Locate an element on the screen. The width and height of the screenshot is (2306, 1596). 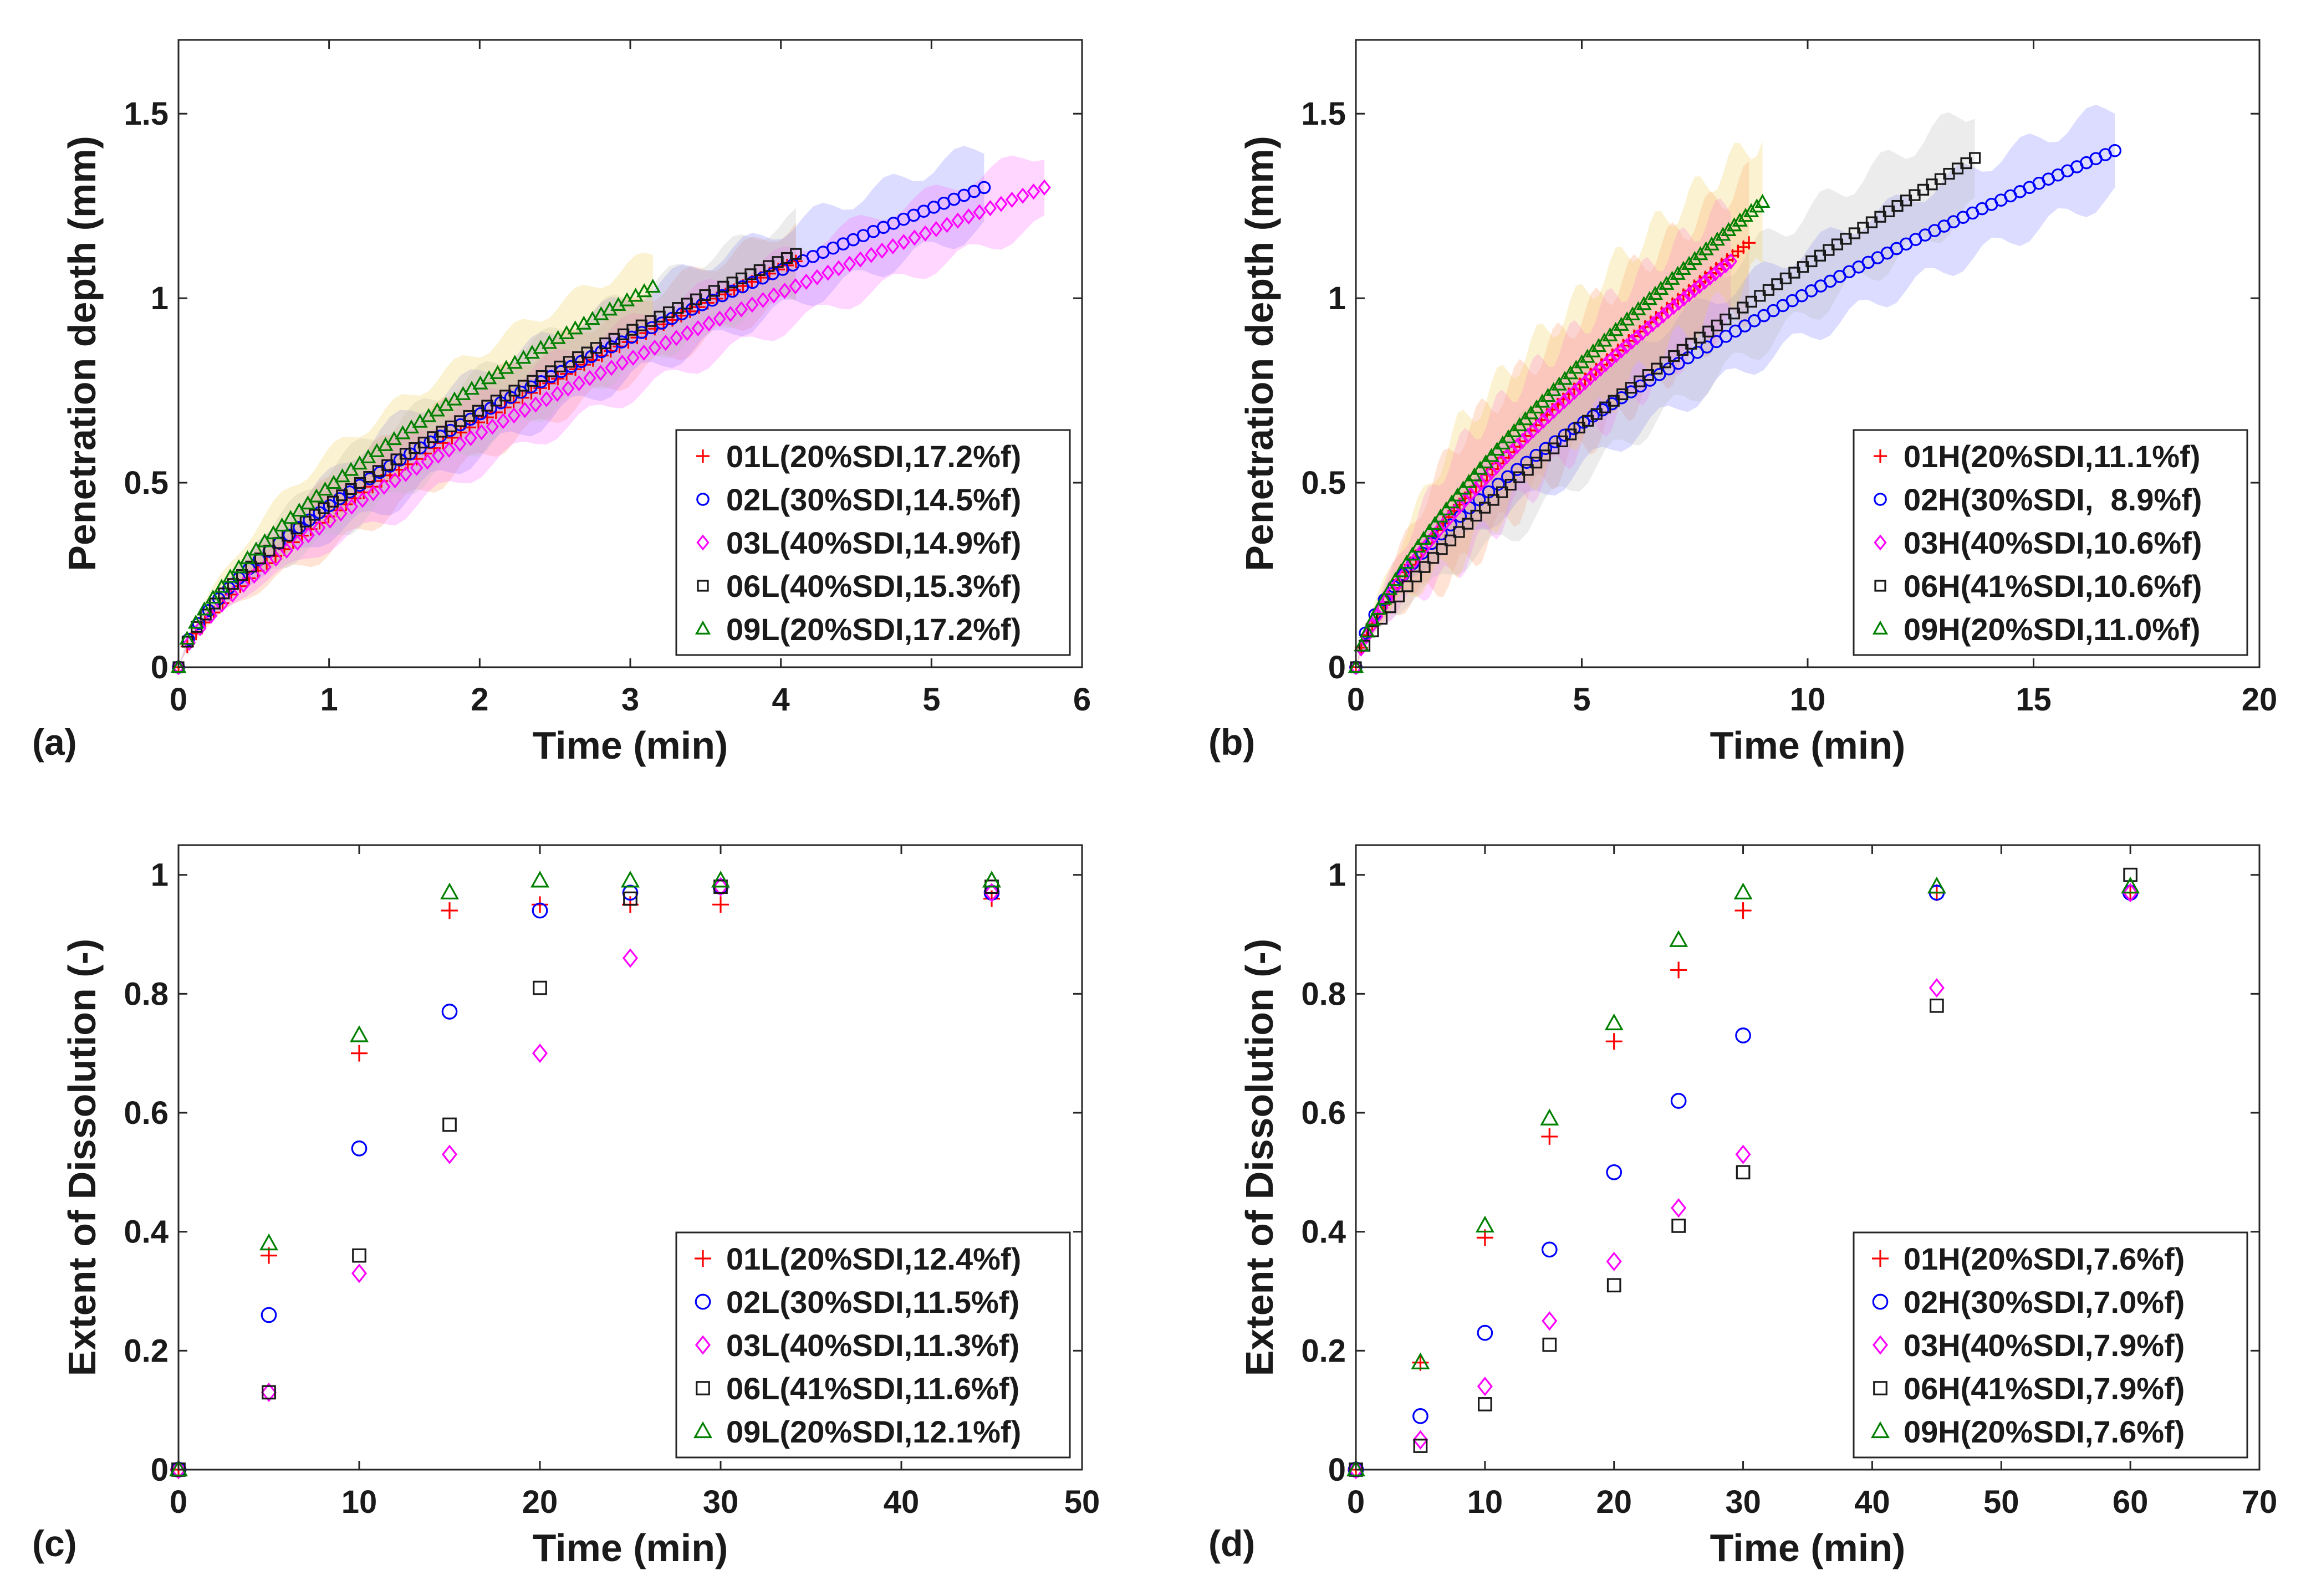
legend-label: 02H(30%SDI, 8.9%f) is located at coordinates (2053, 499).